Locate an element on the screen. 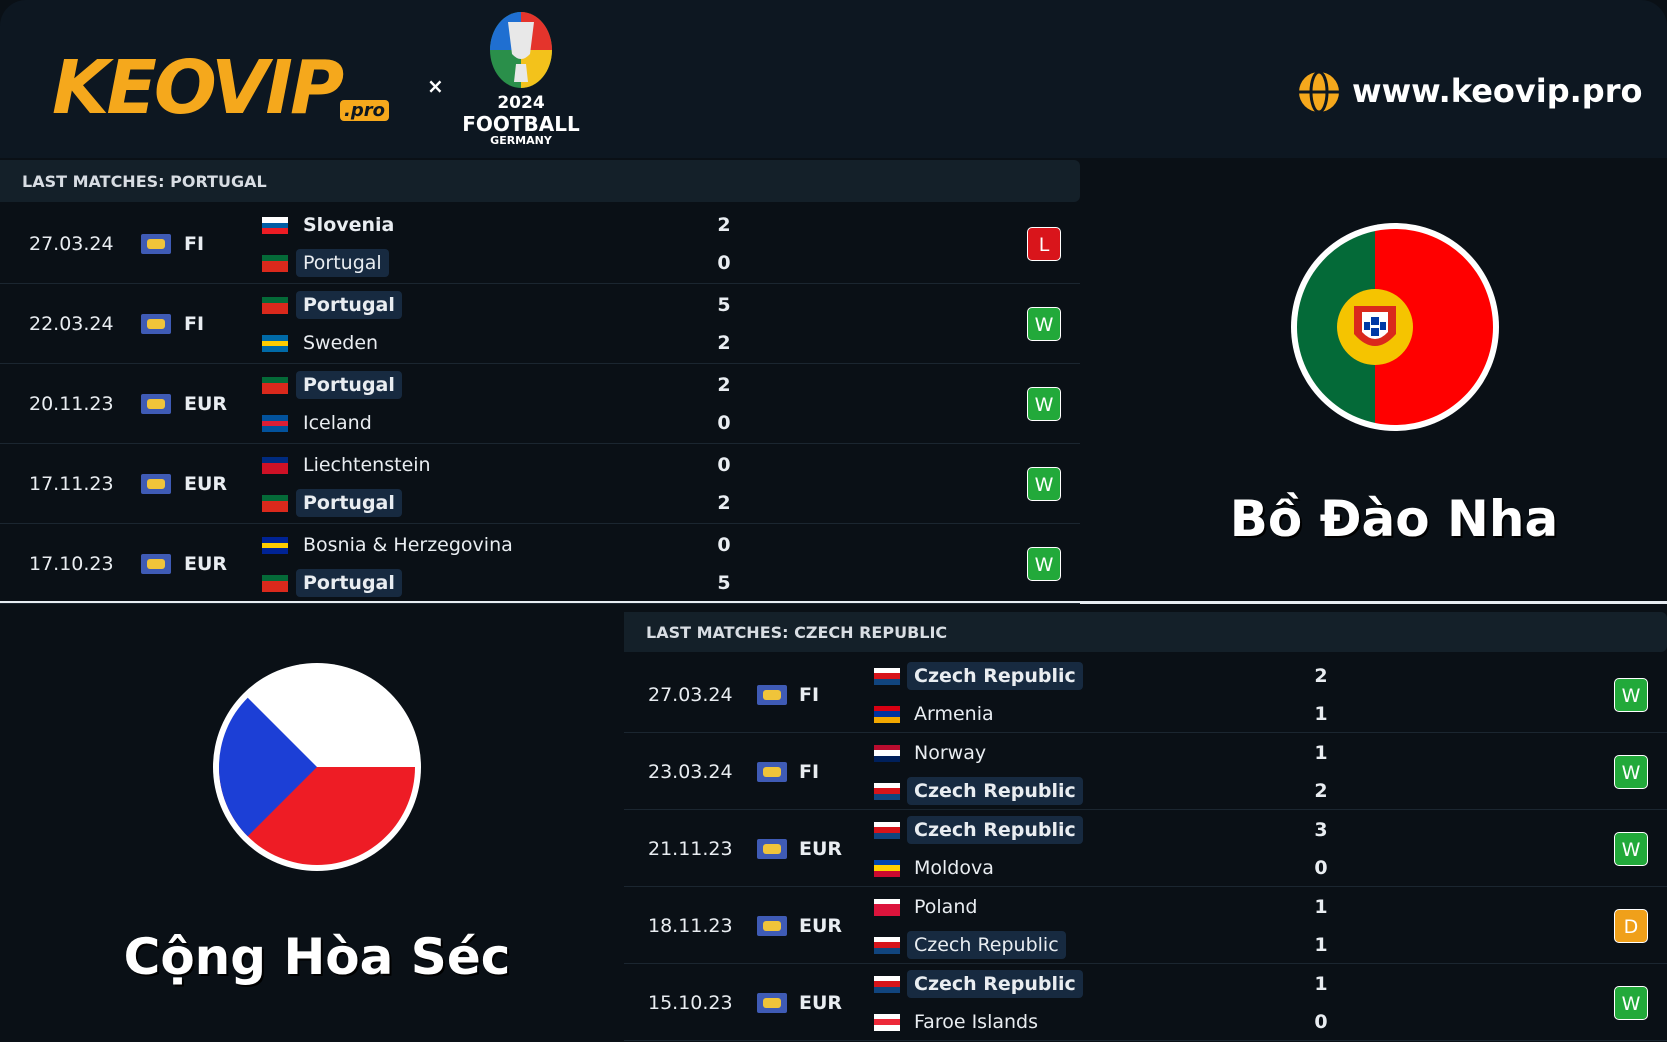 The image size is (1667, 1042). portugal-flag-circle is located at coordinates (1395, 327).